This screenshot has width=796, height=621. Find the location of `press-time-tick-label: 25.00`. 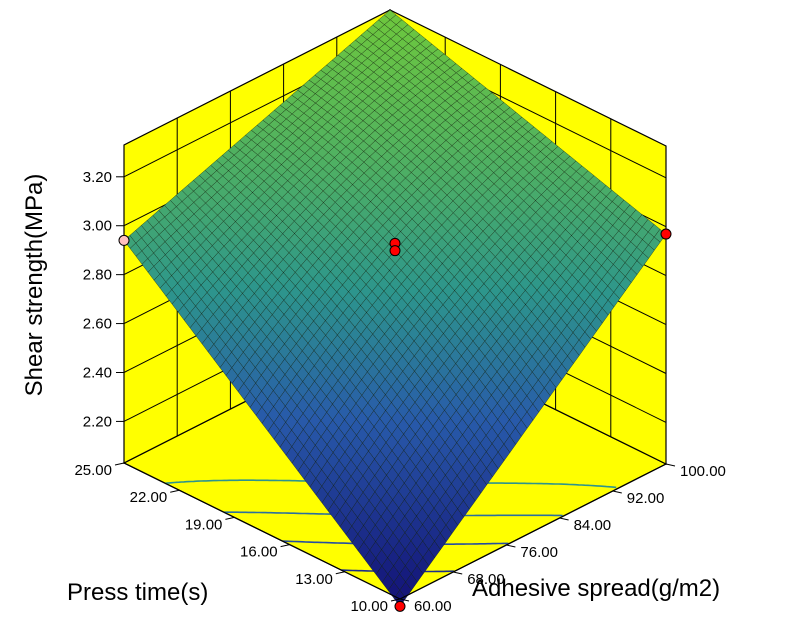

press-time-tick-label: 25.00 is located at coordinates (93, 470).